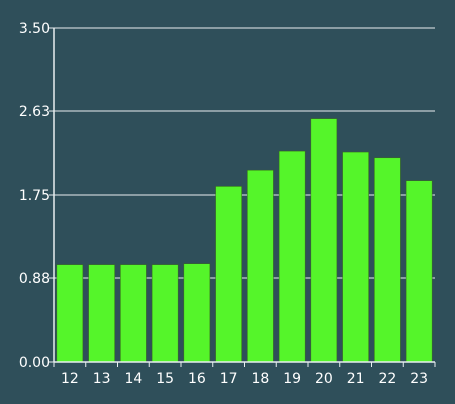 The image size is (455, 404). I want to click on x-tick-label: 23, so click(419, 379).